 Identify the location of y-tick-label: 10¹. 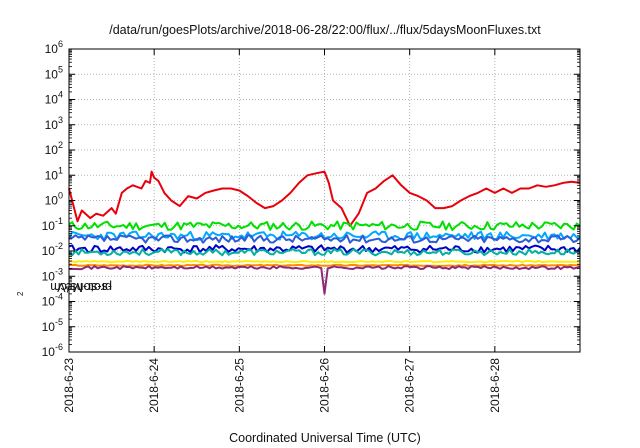
(54, 173).